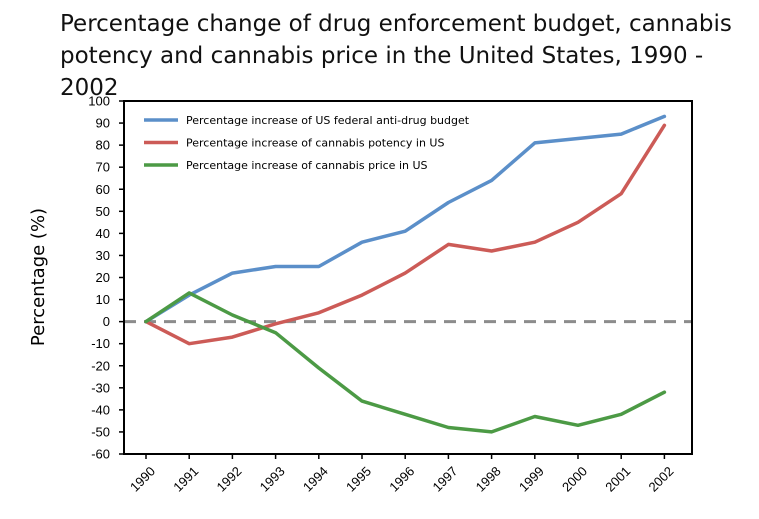 Image resolution: width=759 pixels, height=519 pixels. What do you see at coordinates (103, 123) in the screenshot?
I see `y-tick-label: 90` at bounding box center [103, 123].